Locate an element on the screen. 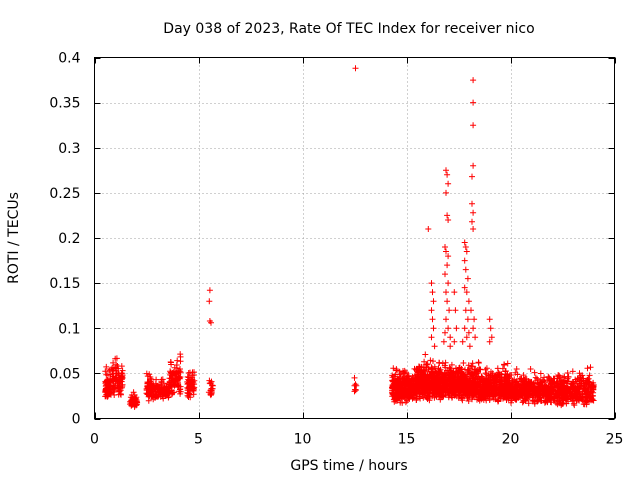 This screenshot has width=640, height=480. x-tick-label: 15 is located at coordinates (407, 440).